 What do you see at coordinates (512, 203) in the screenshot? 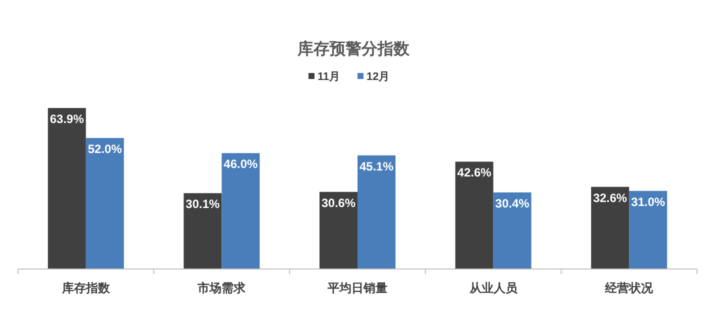
I see `data-label: 30.4%` at bounding box center [512, 203].